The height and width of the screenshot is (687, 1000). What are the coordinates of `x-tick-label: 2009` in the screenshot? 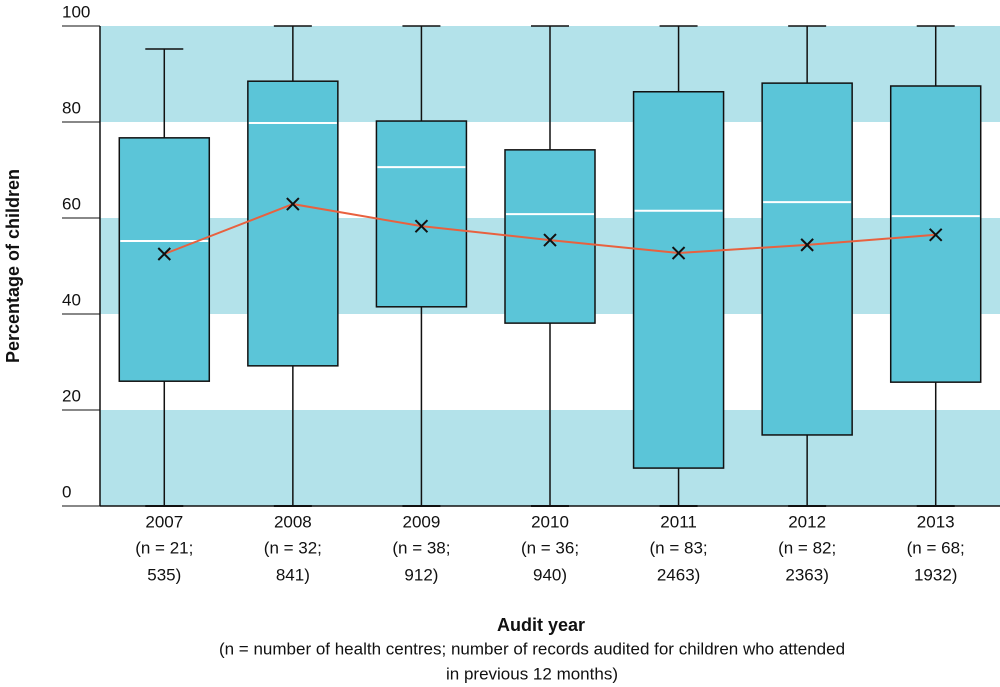 It's located at (422, 521).